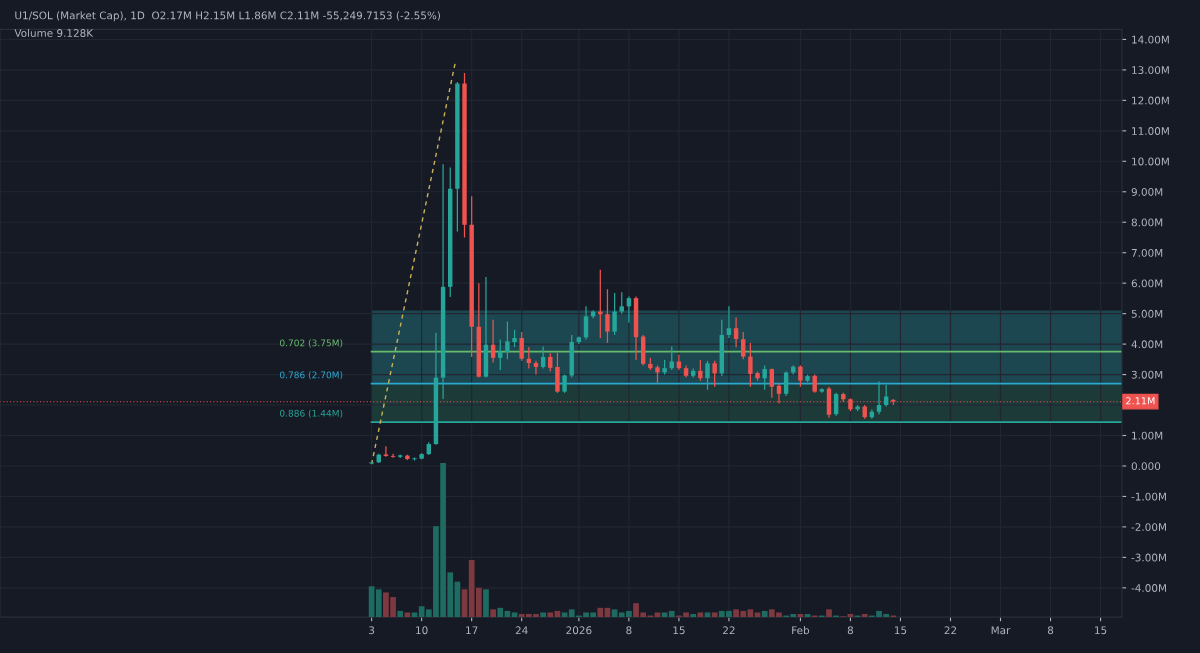 This screenshot has height=653, width=1200. What do you see at coordinates (1150, 161) in the screenshot?
I see `y-tick-label: 10.00M` at bounding box center [1150, 161].